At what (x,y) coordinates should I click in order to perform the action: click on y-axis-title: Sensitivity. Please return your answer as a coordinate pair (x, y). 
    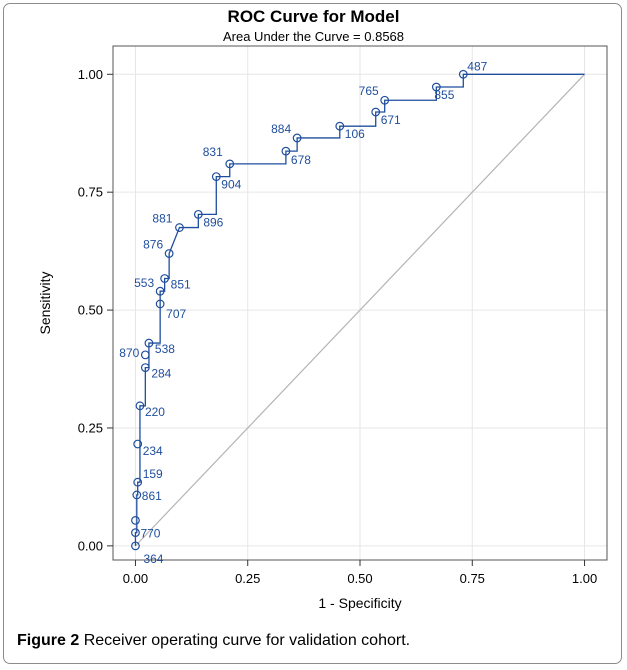
    Looking at the image, I should click on (45, 302).